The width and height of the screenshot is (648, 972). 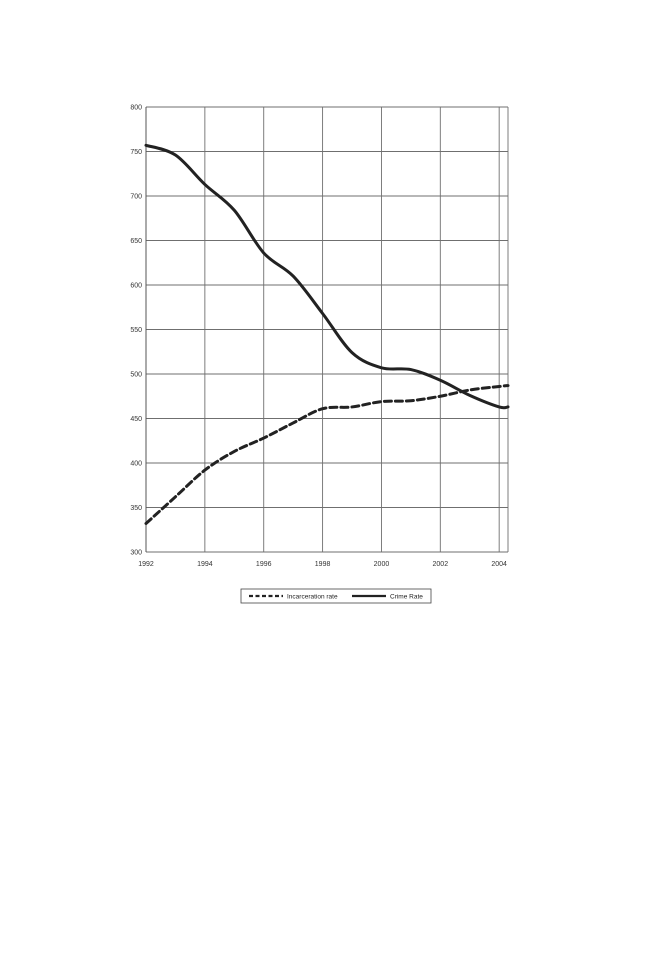 I want to click on y-tick-label: 650, so click(x=136, y=241).